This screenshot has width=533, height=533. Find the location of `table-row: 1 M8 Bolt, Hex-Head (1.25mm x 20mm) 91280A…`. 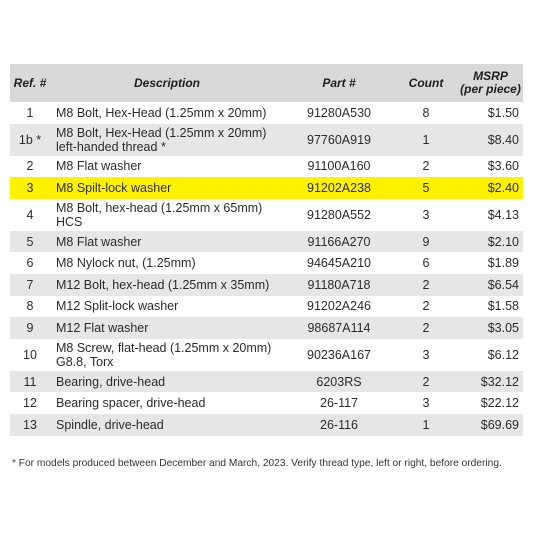

table-row: 1 M8 Bolt, Hex-Head (1.25mm x 20mm) 91280A… is located at coordinates (266, 113).